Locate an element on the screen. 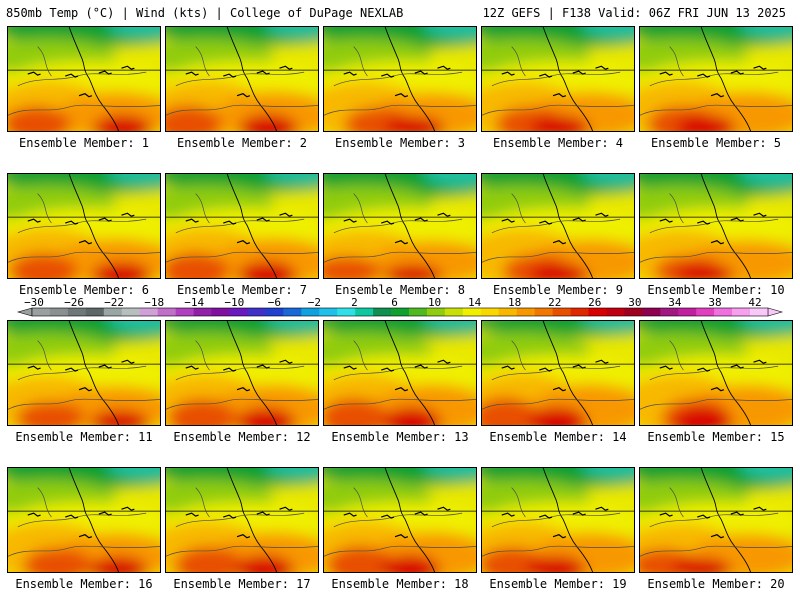 This screenshot has height=600, width=800. colorbar-tick-label: 34 is located at coordinates (675, 302).